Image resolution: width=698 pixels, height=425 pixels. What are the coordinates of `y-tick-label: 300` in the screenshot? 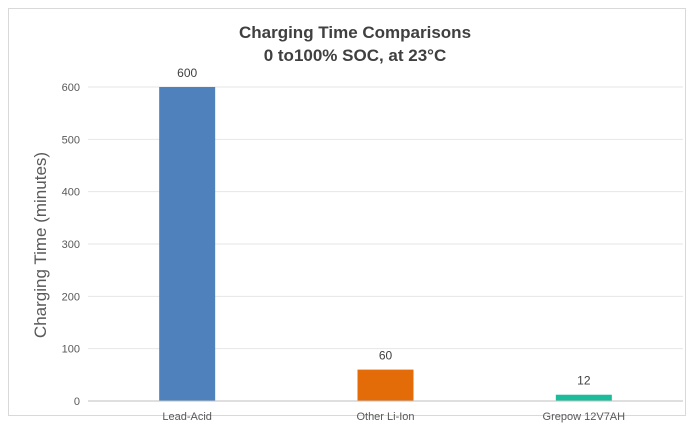 It's located at (71, 245).